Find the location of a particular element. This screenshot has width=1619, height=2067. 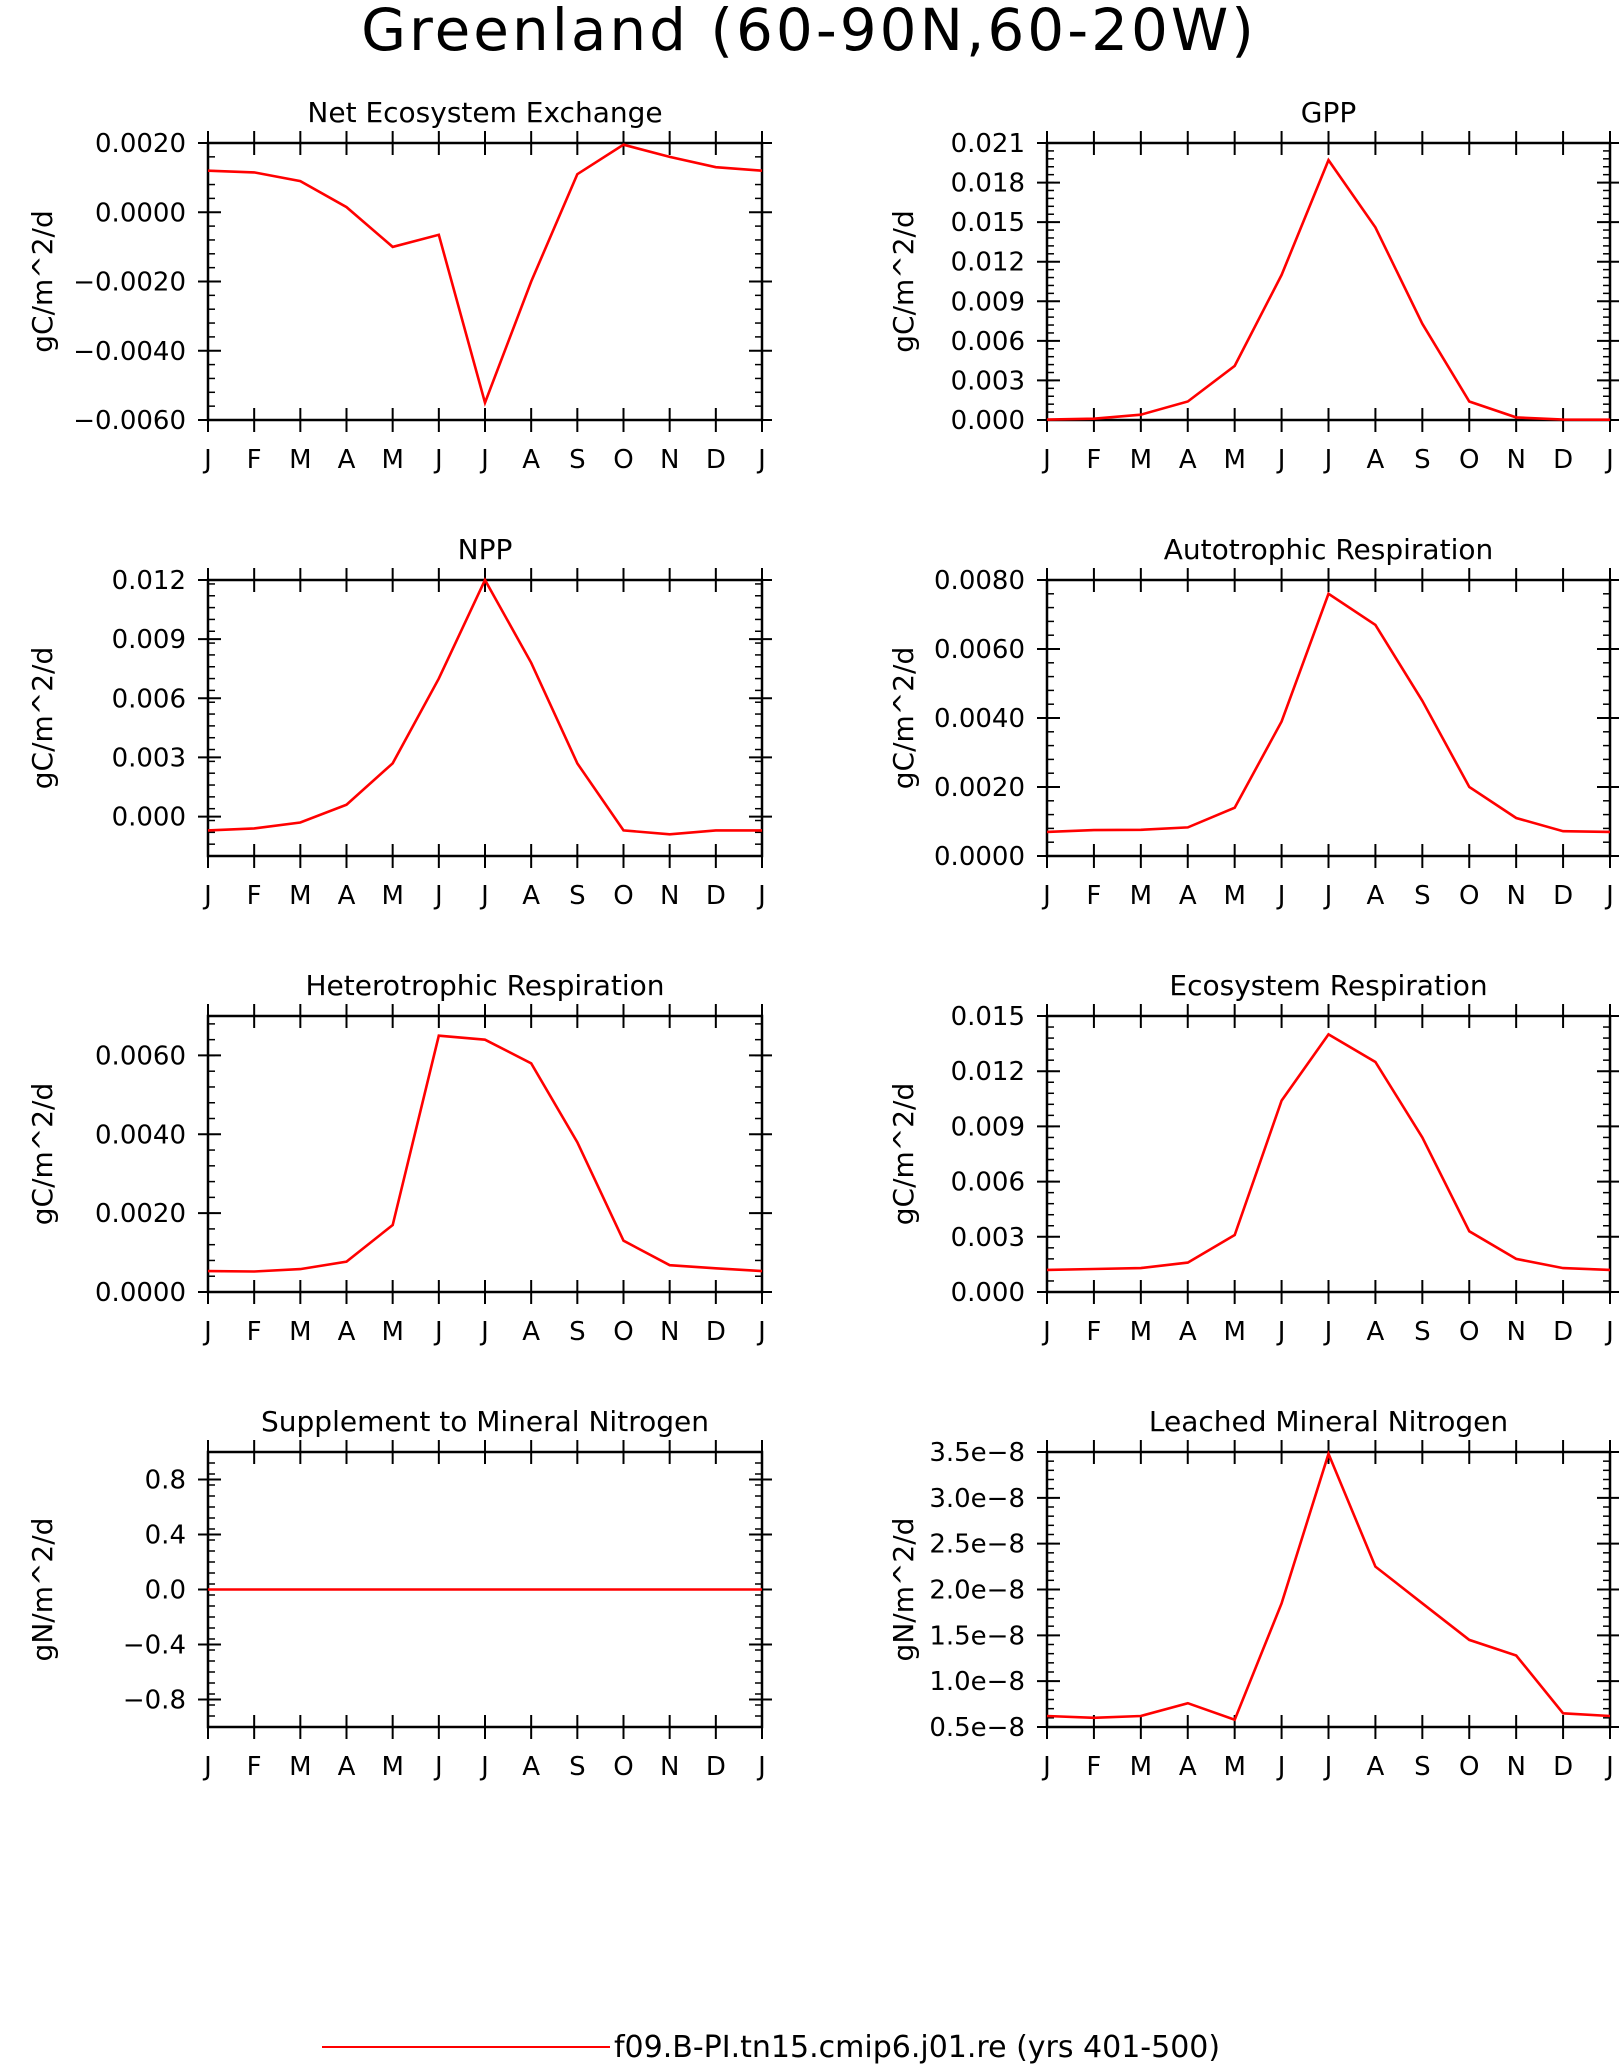

y-tick-label: −0.8 is located at coordinates (154, 1701).